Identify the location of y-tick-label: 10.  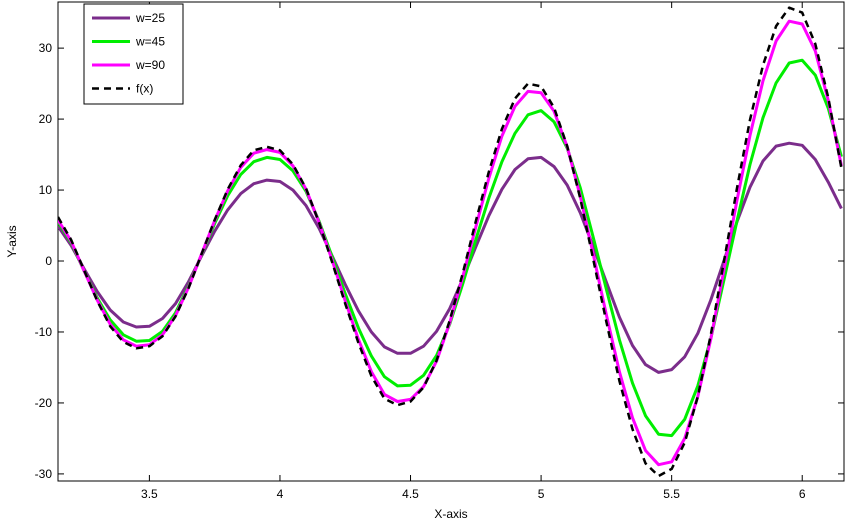
(46, 190).